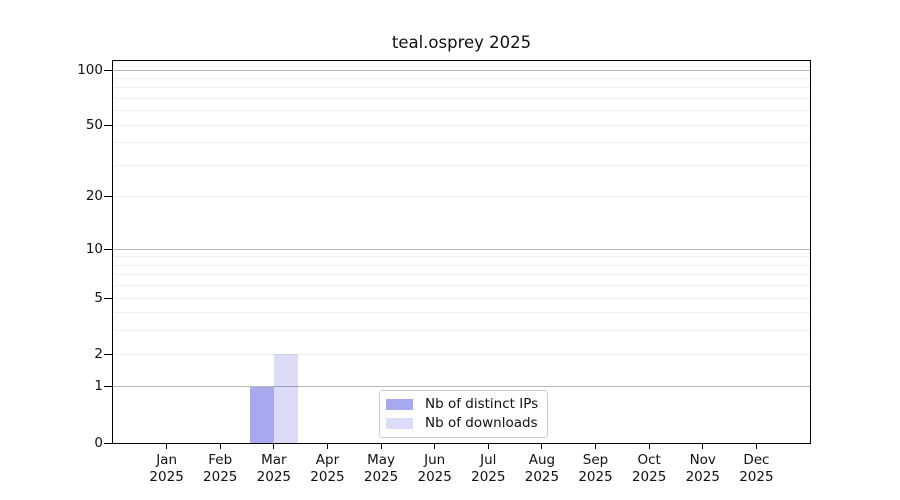 Image resolution: width=900 pixels, height=500 pixels. I want to click on legend-item-downloads: Nb of downloads, so click(462, 422).